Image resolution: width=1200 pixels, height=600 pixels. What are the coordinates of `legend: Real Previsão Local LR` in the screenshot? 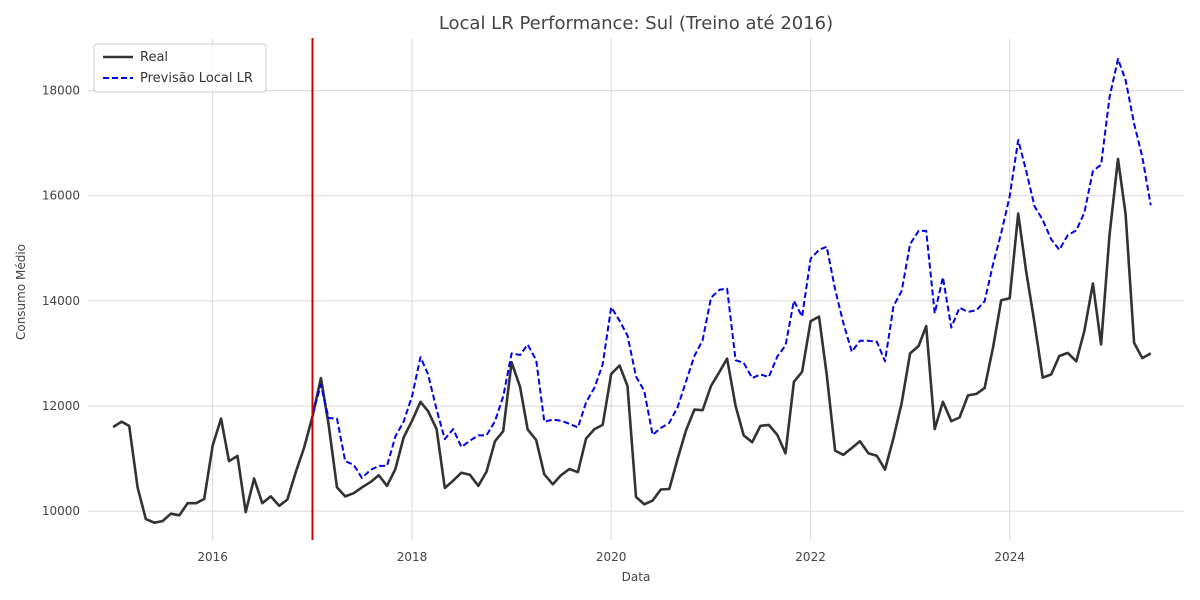 It's located at (180, 68).